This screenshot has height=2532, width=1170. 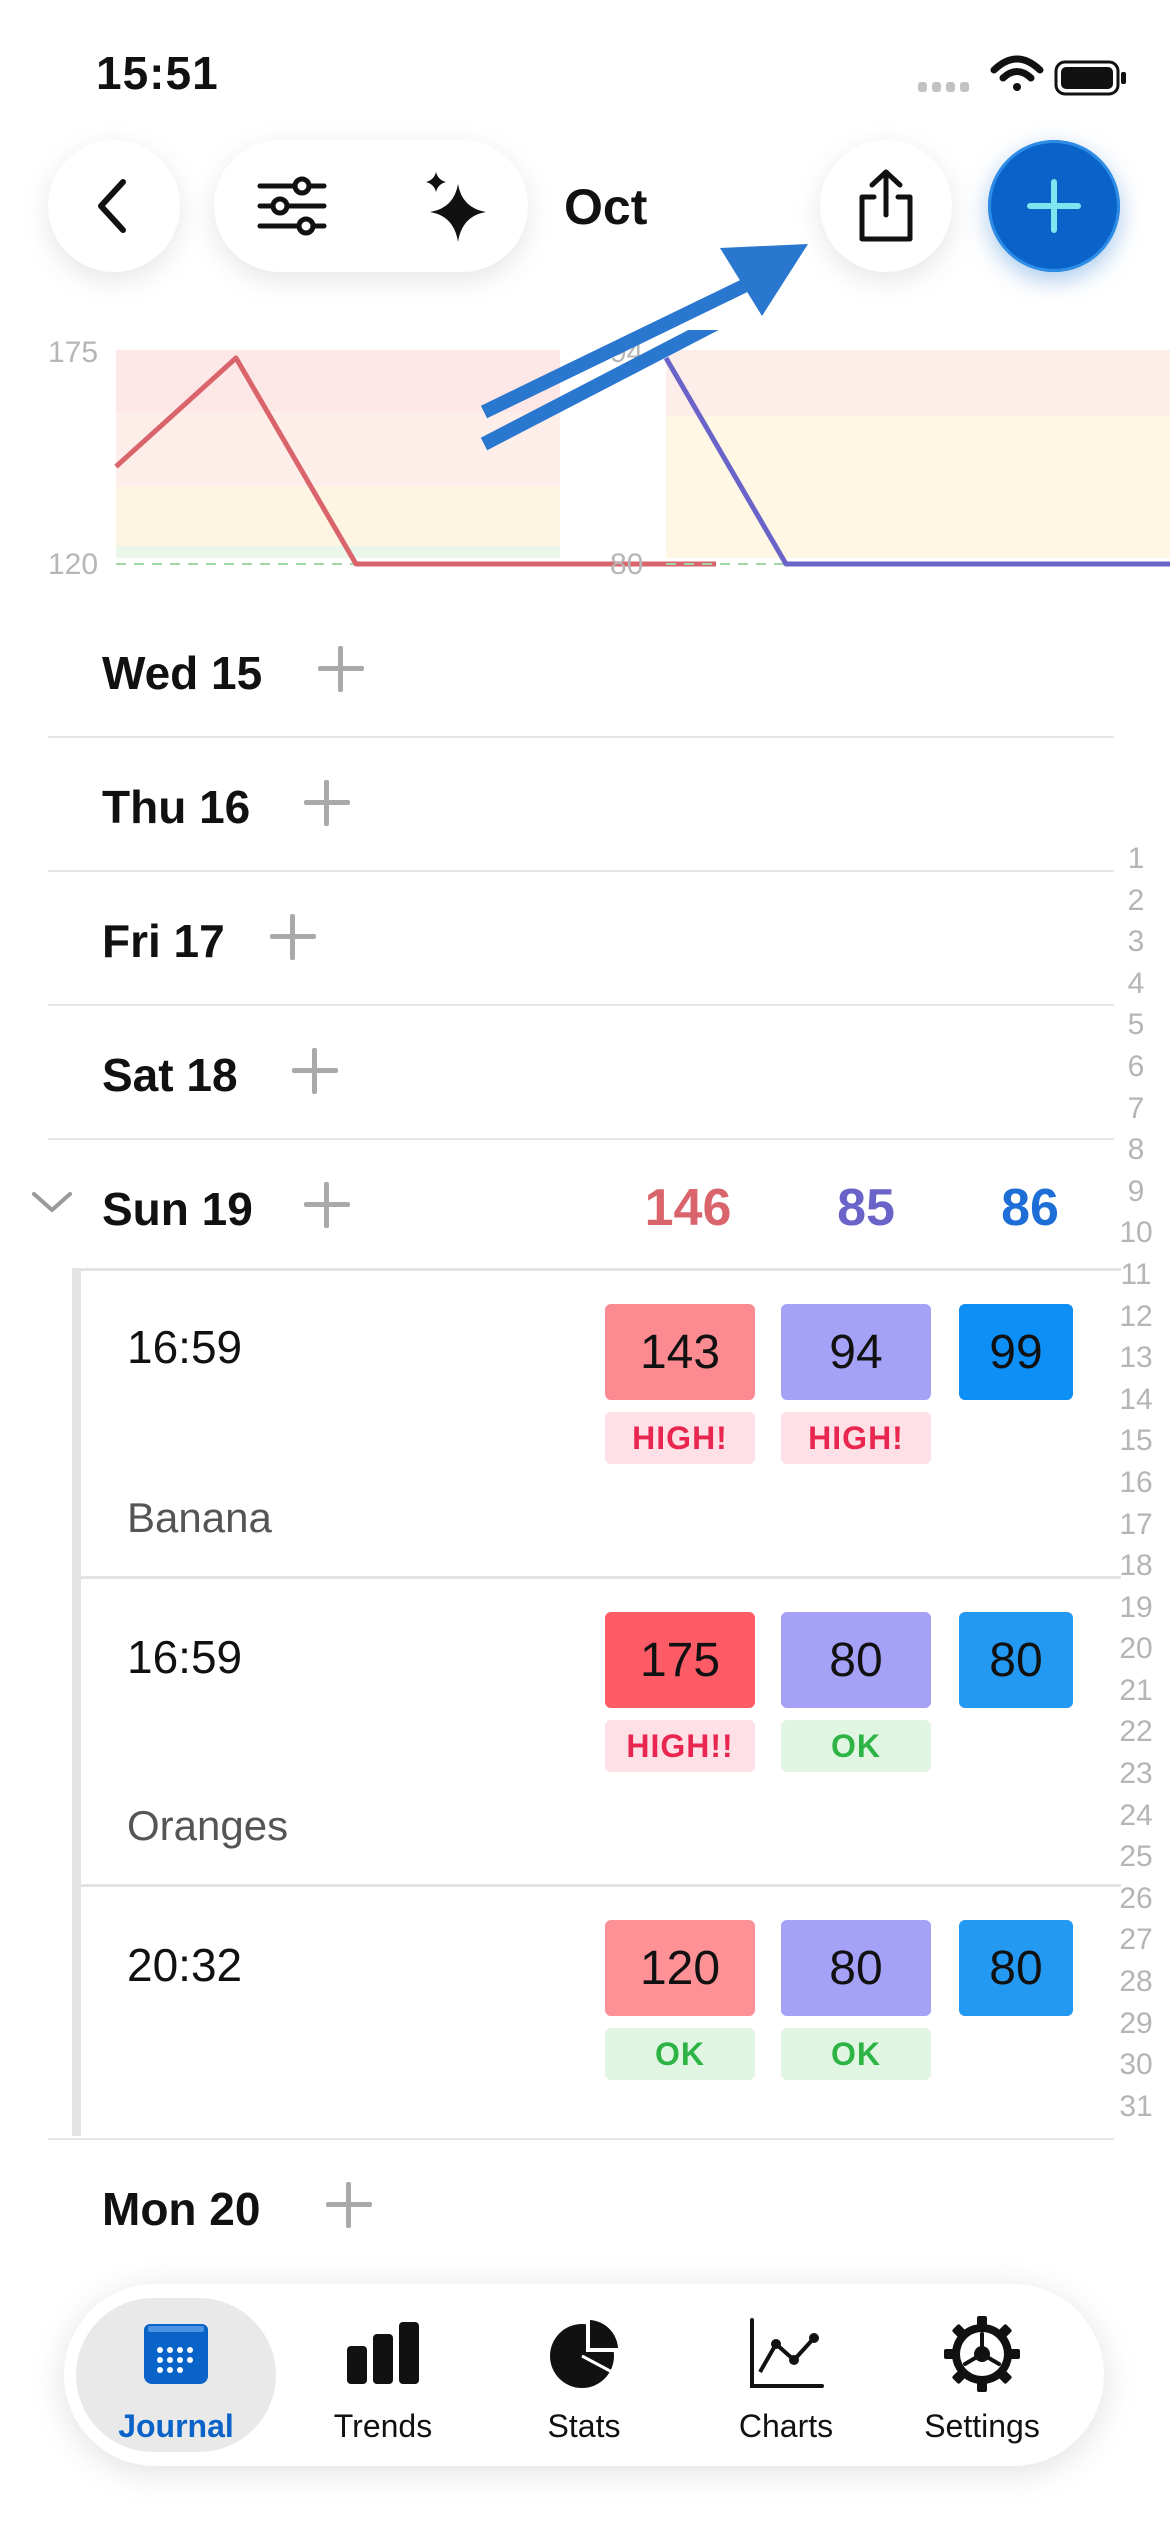 What do you see at coordinates (1030, 1208) in the screenshot?
I see `avg-pulse: 86` at bounding box center [1030, 1208].